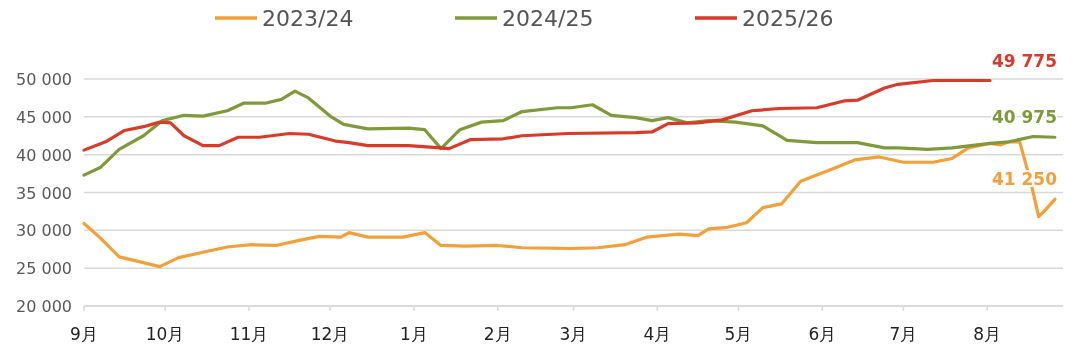 The image size is (1080, 358). Describe the element at coordinates (44, 269) in the screenshot. I see `y-tick-label: 25 000` at that location.